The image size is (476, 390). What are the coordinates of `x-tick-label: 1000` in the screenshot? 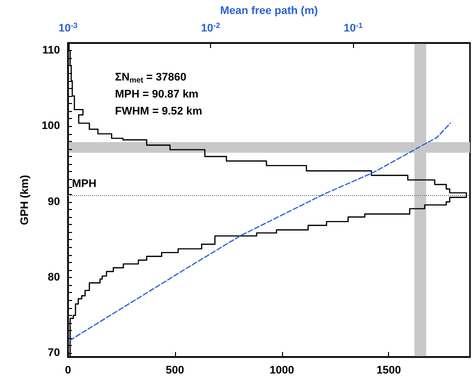 It's located at (282, 370).